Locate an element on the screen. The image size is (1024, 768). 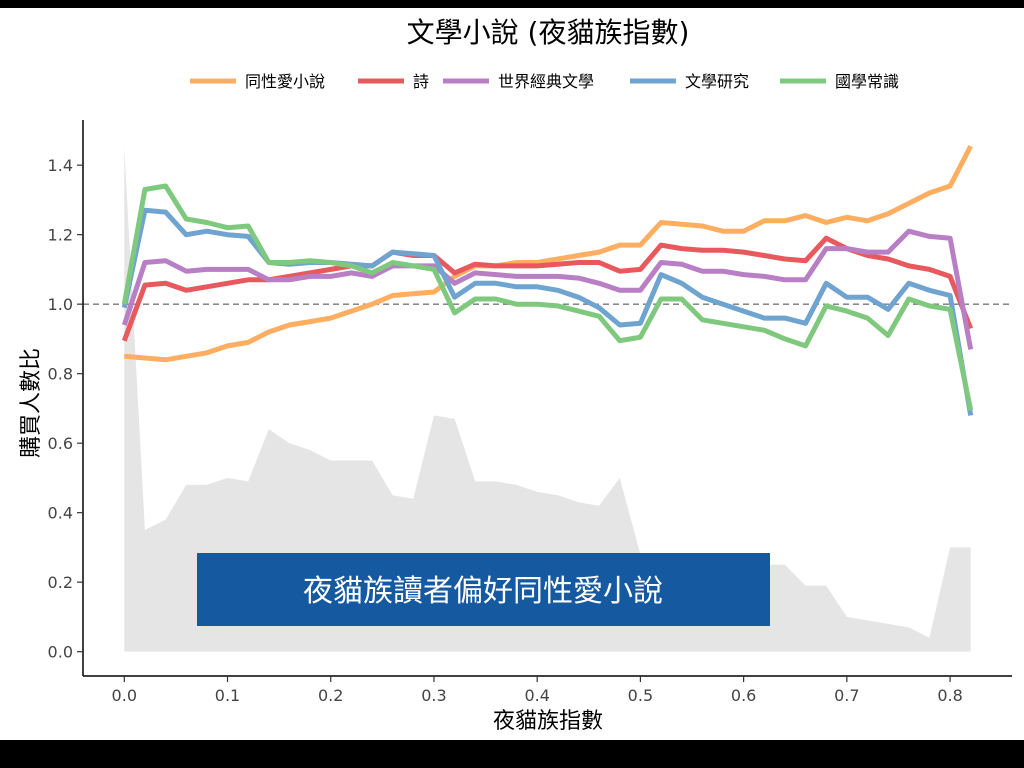
annotation-background is located at coordinates (483, 589).